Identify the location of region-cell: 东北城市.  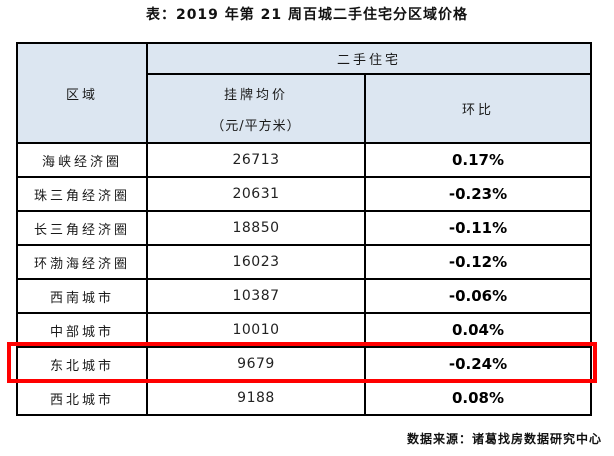
(82, 364).